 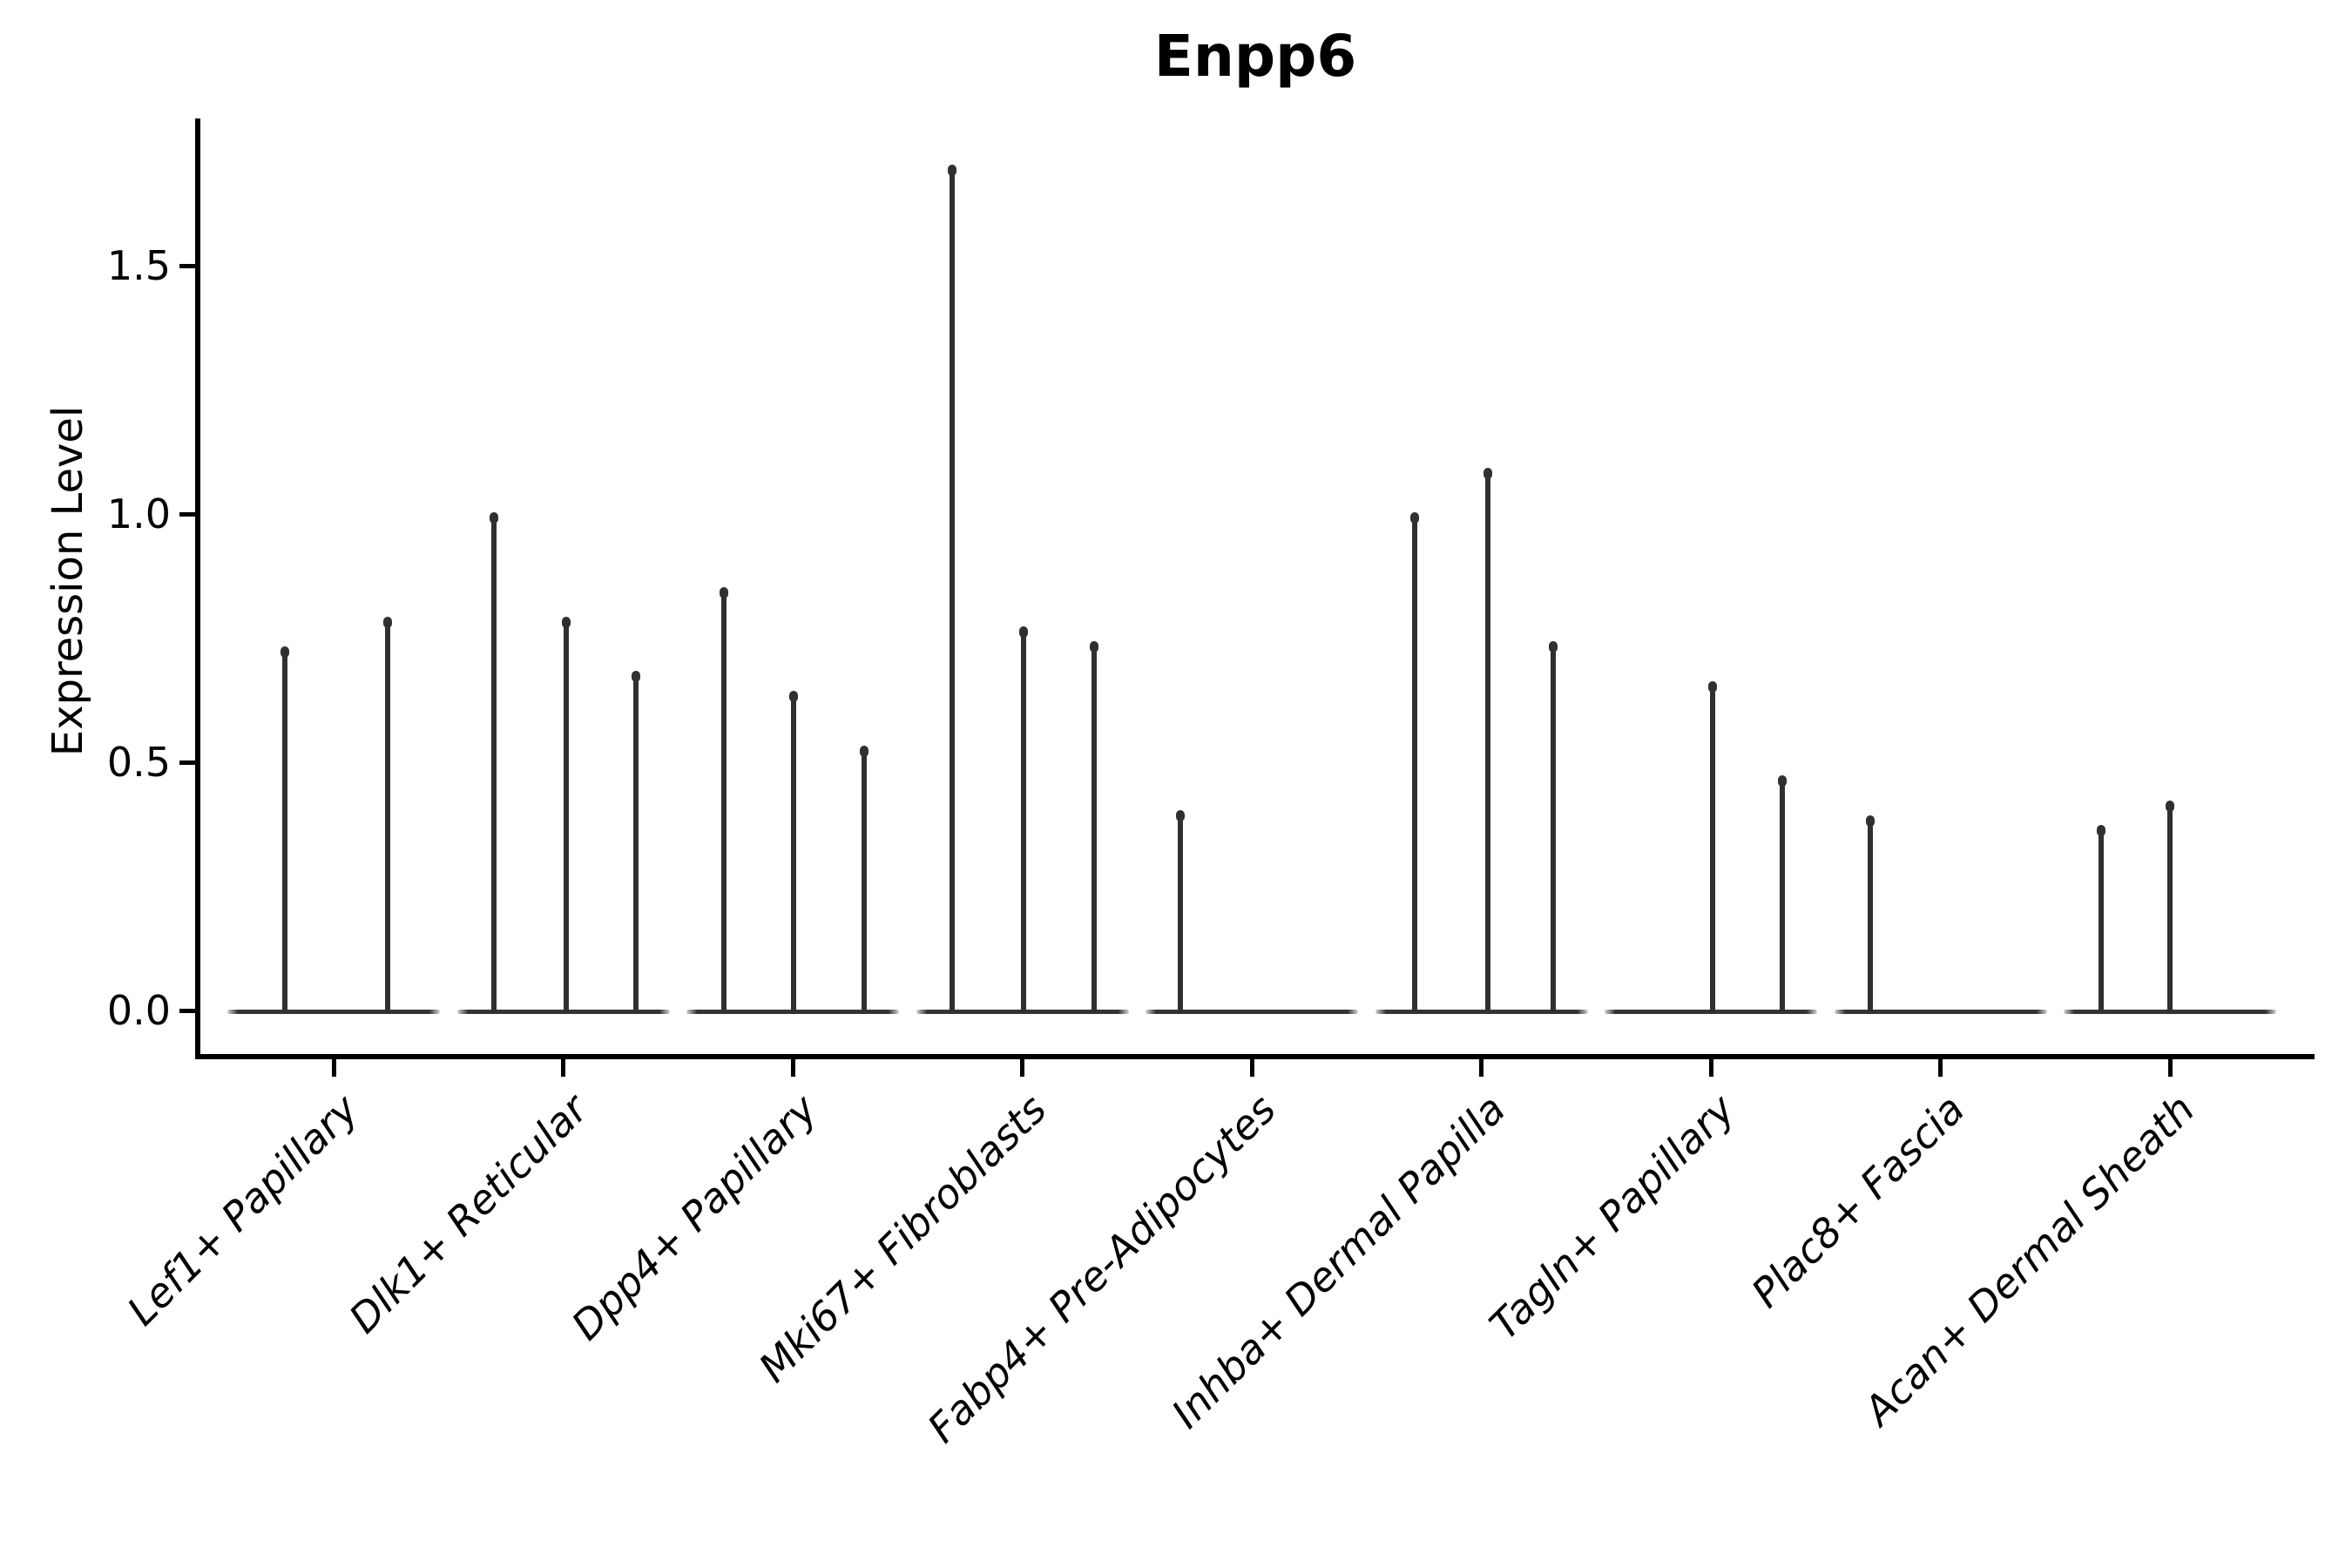 What do you see at coordinates (1858, 1201) in the screenshot?
I see `x-axis-label-text: Plac8+ Fascia` at bounding box center [1858, 1201].